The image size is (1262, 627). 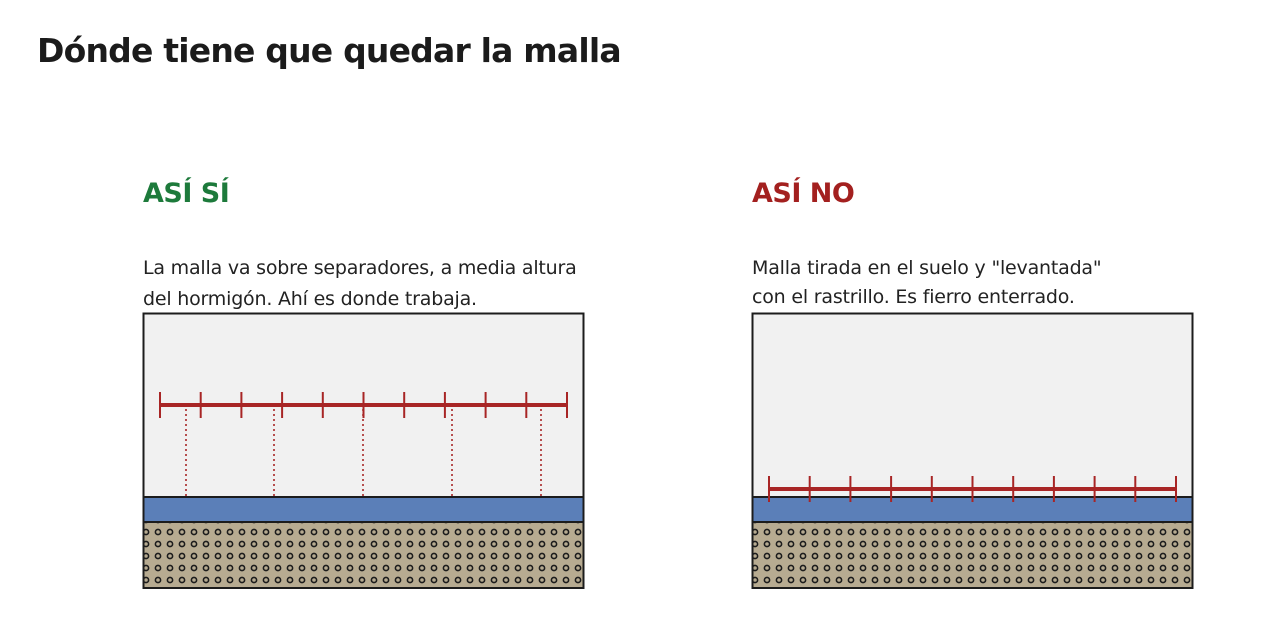 What do you see at coordinates (972, 405) in the screenshot?
I see `concrete-slab` at bounding box center [972, 405].